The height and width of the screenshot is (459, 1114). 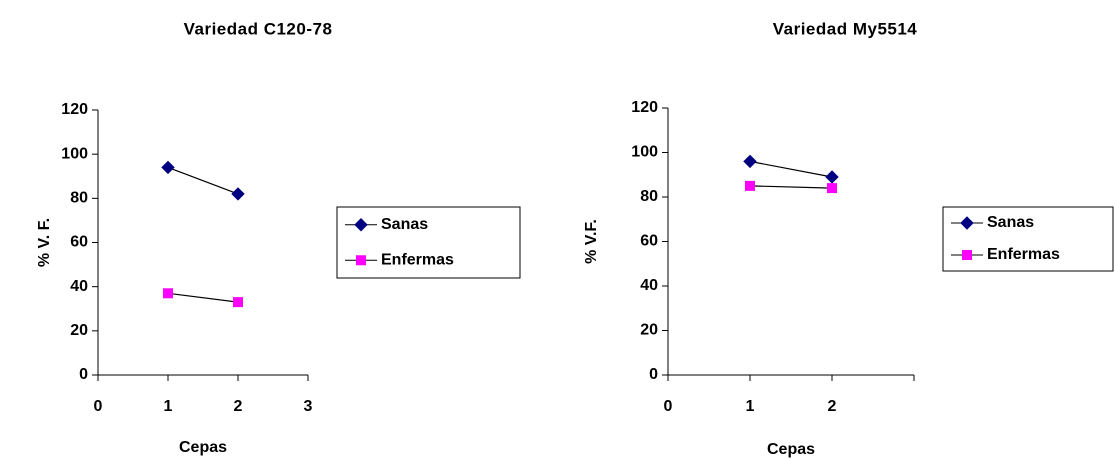 What do you see at coordinates (591, 241) in the screenshot?
I see `y-axis-label: % V.F.` at bounding box center [591, 241].